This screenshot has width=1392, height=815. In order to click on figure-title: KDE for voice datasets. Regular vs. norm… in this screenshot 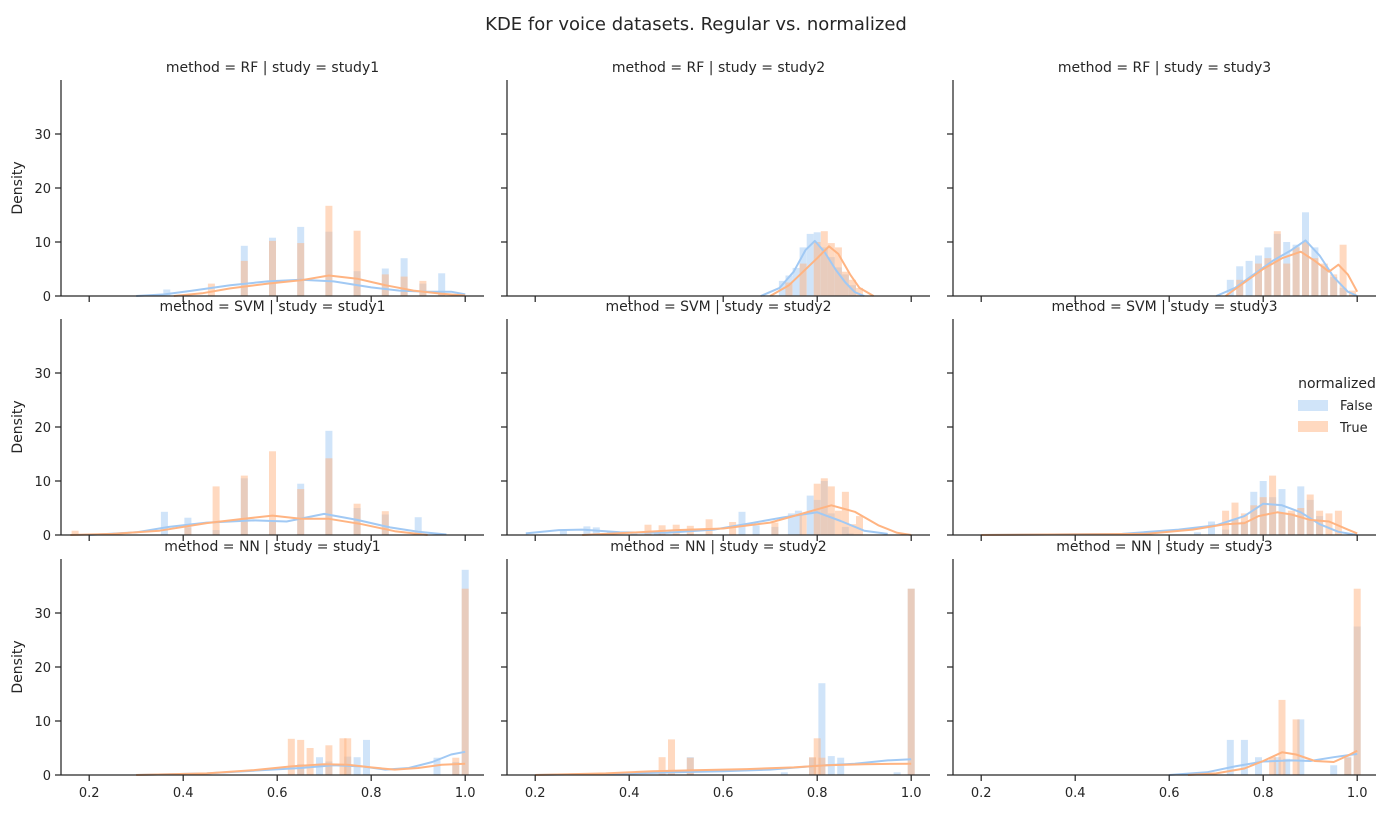, I will do `click(696, 24)`.